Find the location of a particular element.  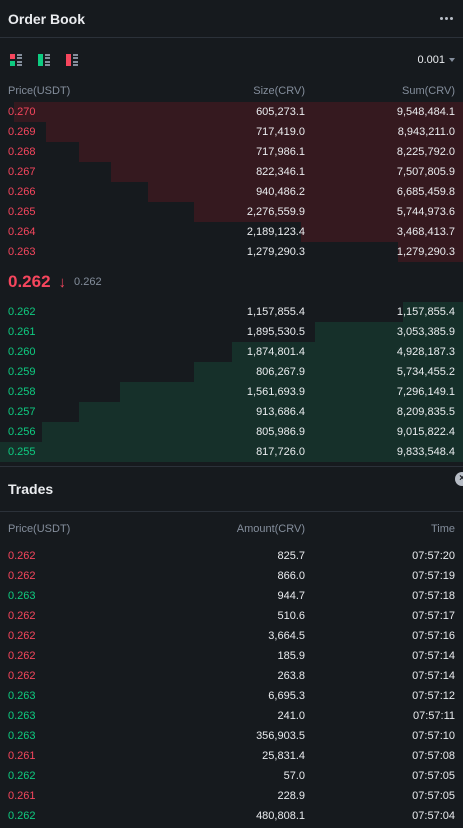

orderbook-sum: 9,015,822.4 is located at coordinates (425, 432).